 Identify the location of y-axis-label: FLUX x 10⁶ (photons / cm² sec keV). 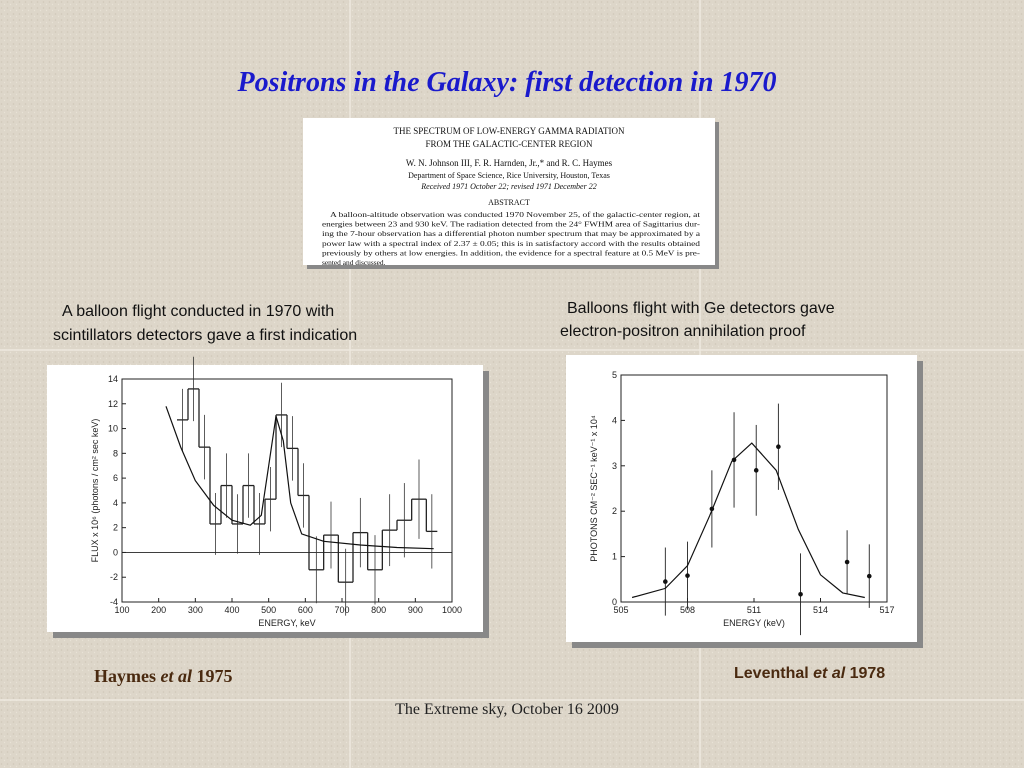
(95, 491).